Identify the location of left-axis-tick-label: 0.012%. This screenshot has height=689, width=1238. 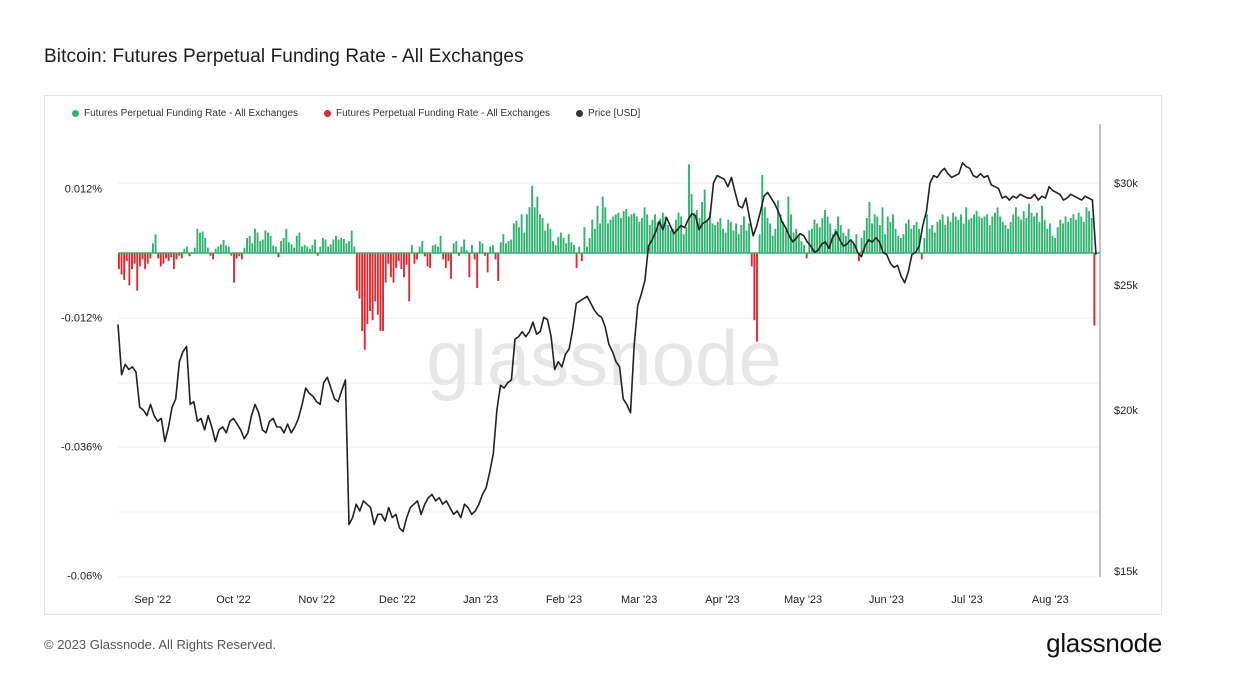
(84, 190).